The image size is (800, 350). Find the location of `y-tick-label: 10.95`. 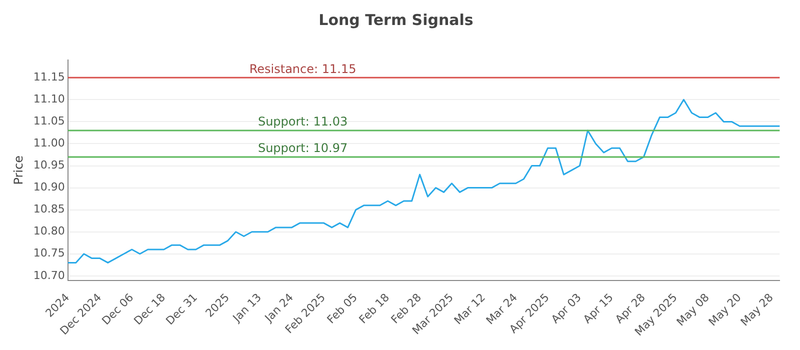

y-tick-label: 10.95 is located at coordinates (49, 165).